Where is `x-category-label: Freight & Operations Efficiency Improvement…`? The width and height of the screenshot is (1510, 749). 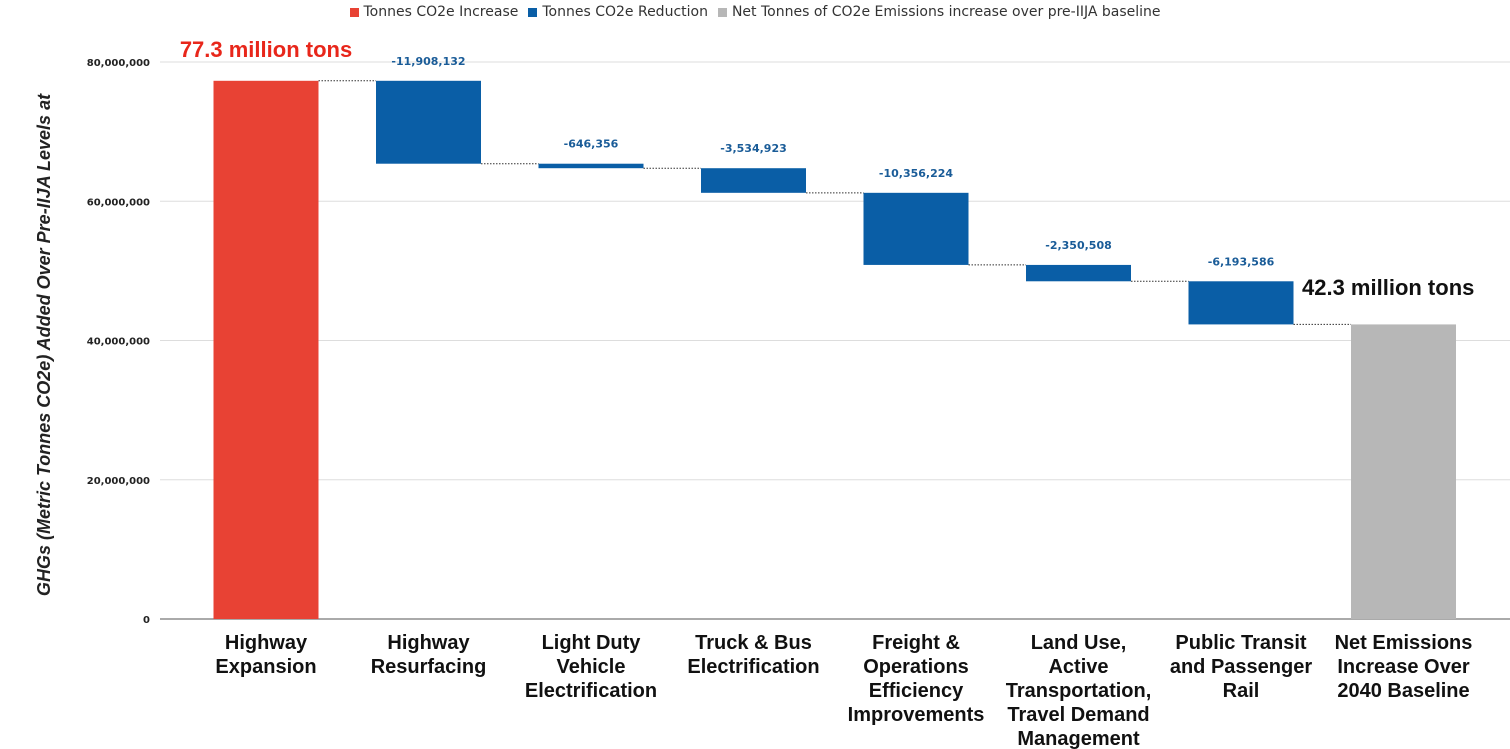
x-category-label: Freight & Operations Efficiency Improvement… is located at coordinates (916, 679).